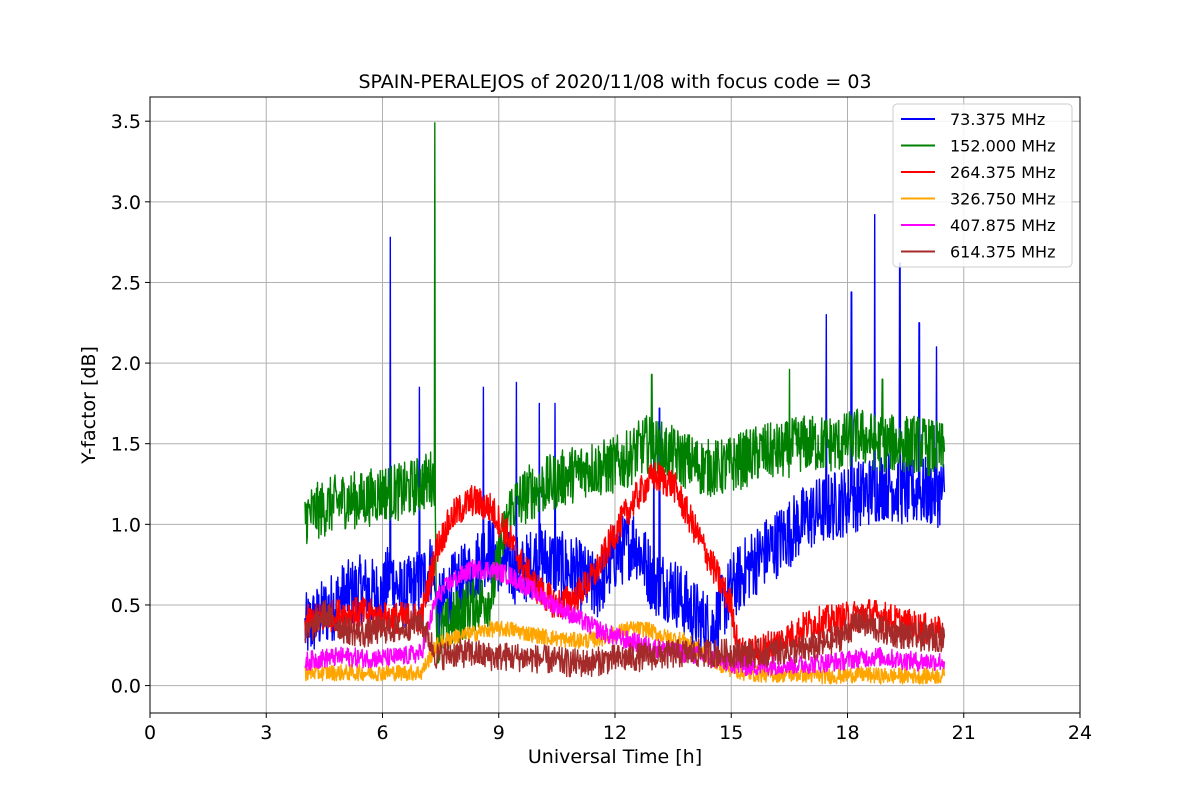 This screenshot has width=1200, height=800. I want to click on y-tick-label: 3.5, so click(126, 122).